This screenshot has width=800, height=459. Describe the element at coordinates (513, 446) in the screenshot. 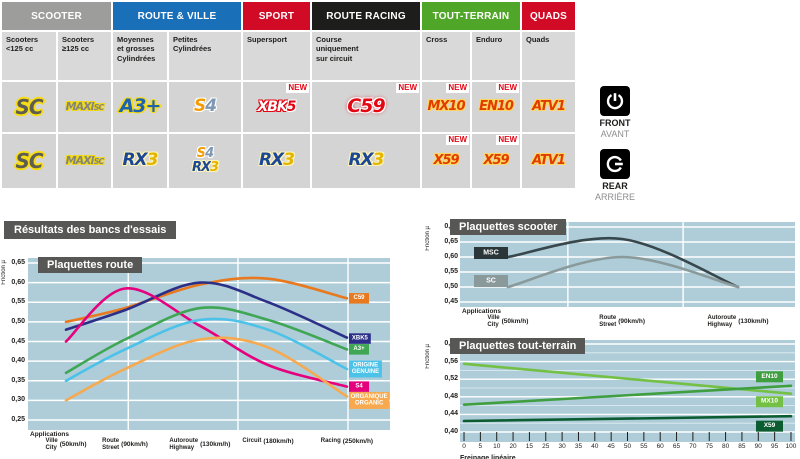

I see `x-tick-label: 20` at that location.